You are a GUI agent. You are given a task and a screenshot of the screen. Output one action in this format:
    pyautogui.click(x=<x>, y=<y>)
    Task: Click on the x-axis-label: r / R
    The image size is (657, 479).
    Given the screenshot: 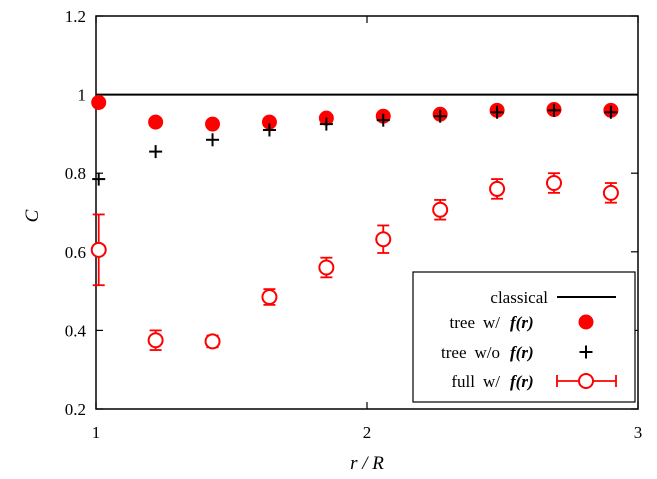 What is the action you would take?
    pyautogui.click(x=367, y=463)
    